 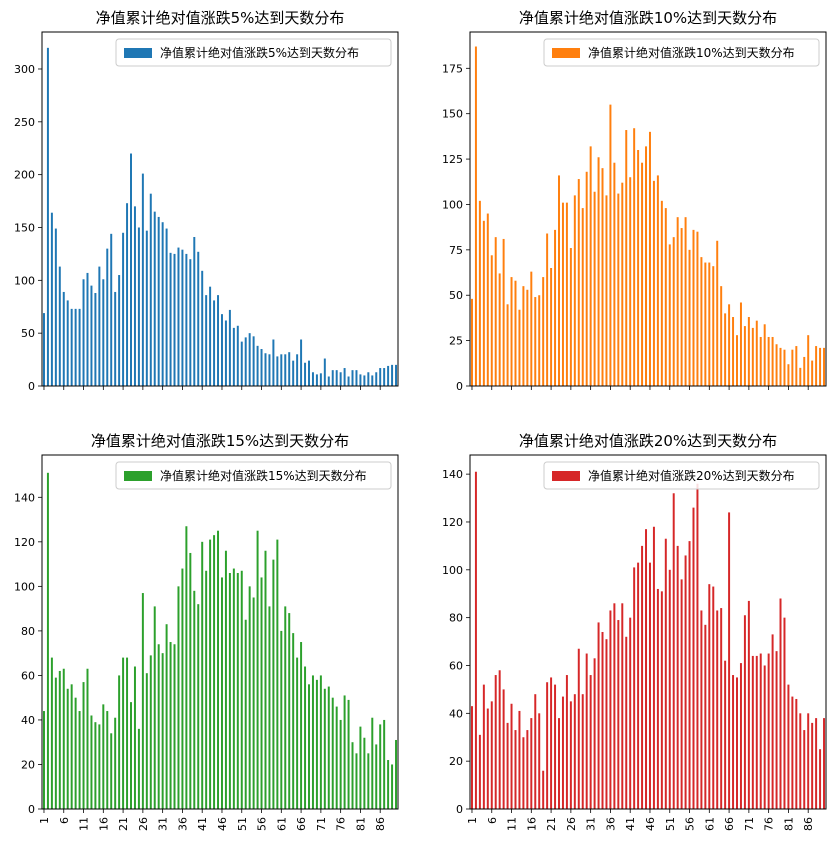 I want to click on legend: 净值累计绝对值涨跌20%达到天数分布, so click(x=681, y=475).